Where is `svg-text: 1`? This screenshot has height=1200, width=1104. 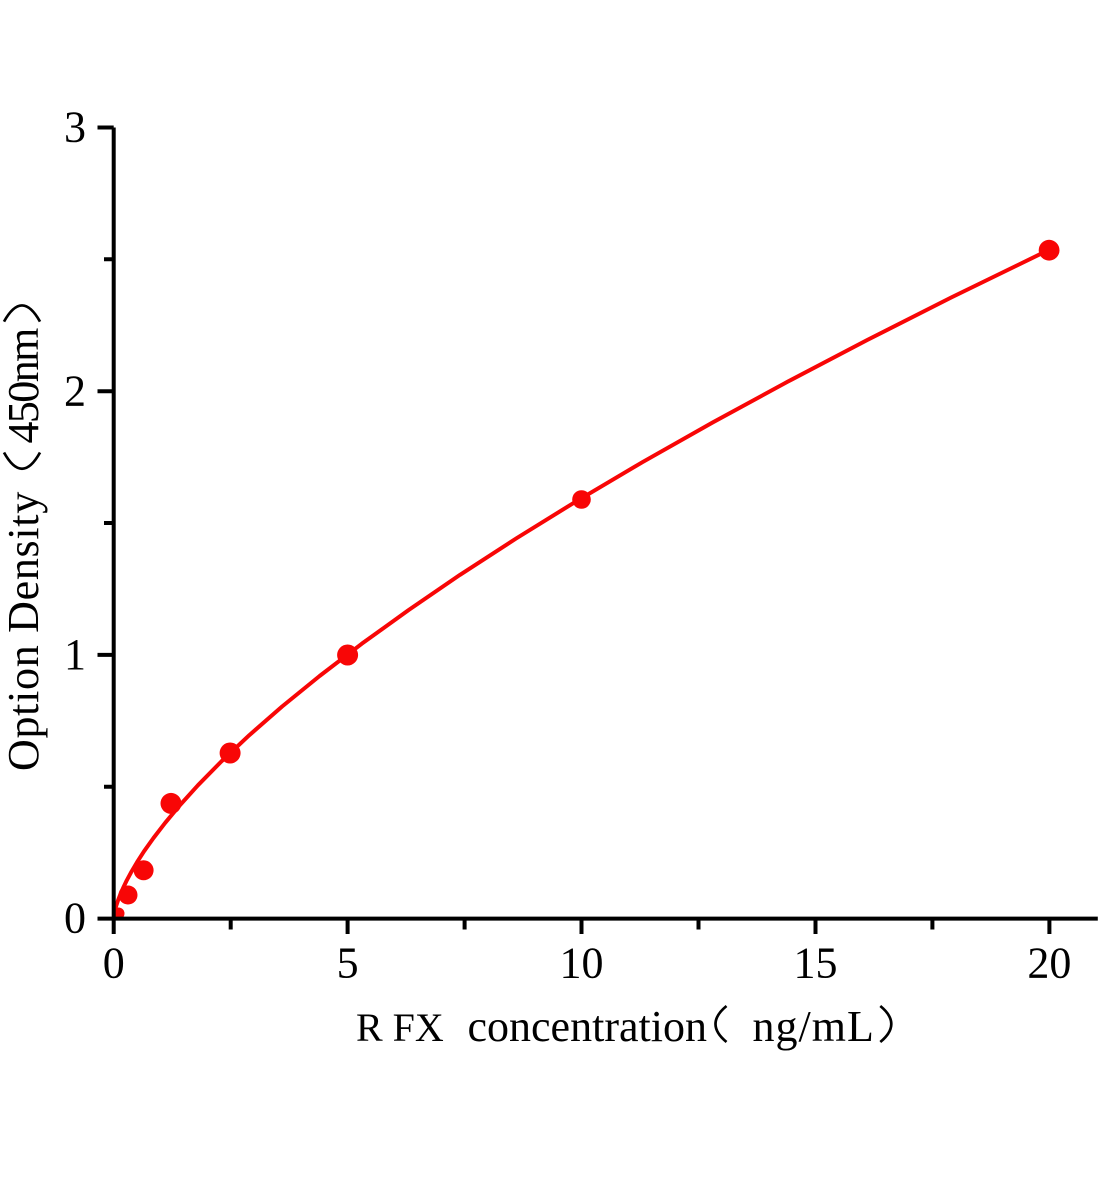
svg-text: 1 is located at coordinates (75, 654).